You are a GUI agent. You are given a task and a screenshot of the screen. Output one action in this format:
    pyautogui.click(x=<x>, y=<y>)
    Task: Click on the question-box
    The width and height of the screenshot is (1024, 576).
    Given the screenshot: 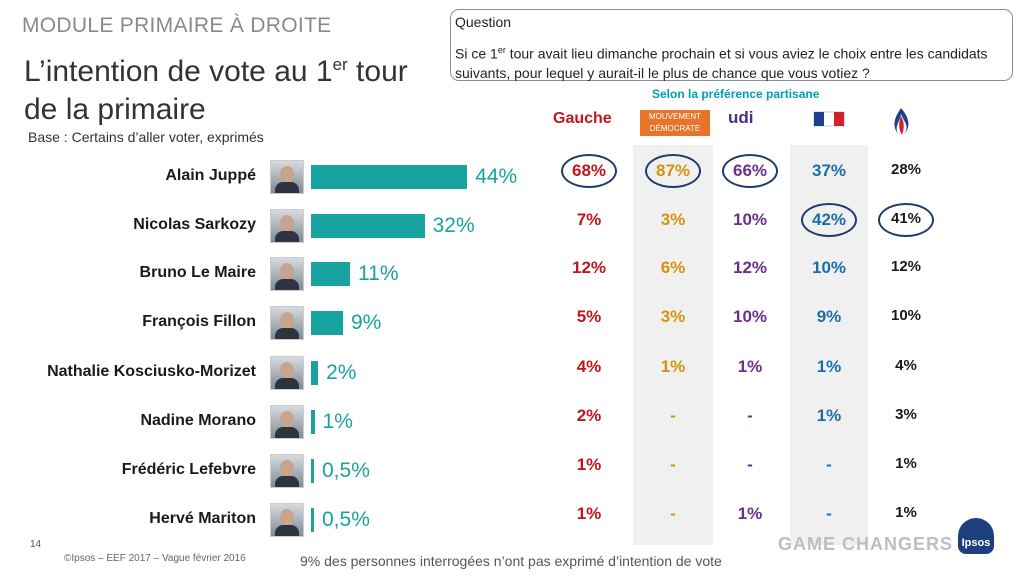 What is the action you would take?
    pyautogui.click(x=731, y=45)
    